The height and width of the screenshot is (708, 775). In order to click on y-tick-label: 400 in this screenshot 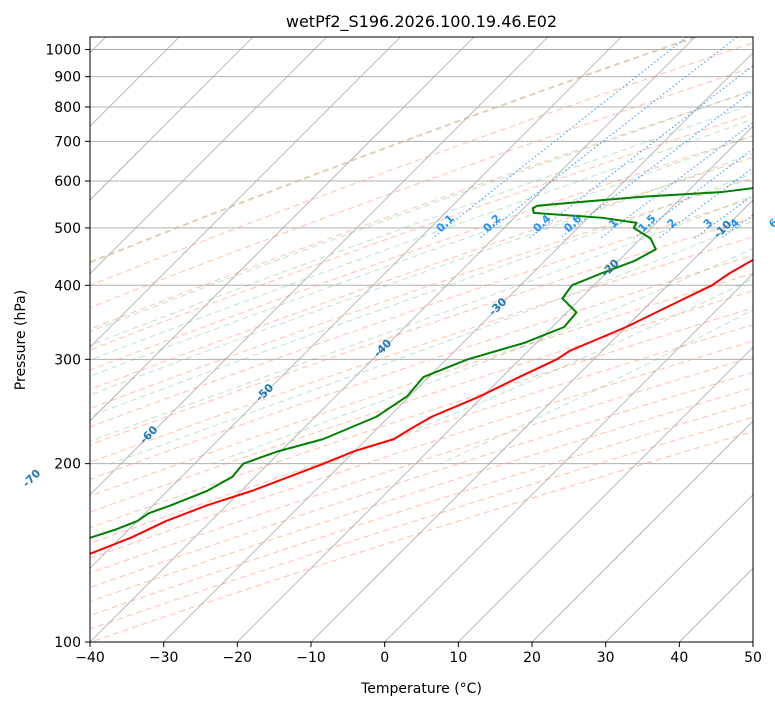, I will do `click(67, 286)`.